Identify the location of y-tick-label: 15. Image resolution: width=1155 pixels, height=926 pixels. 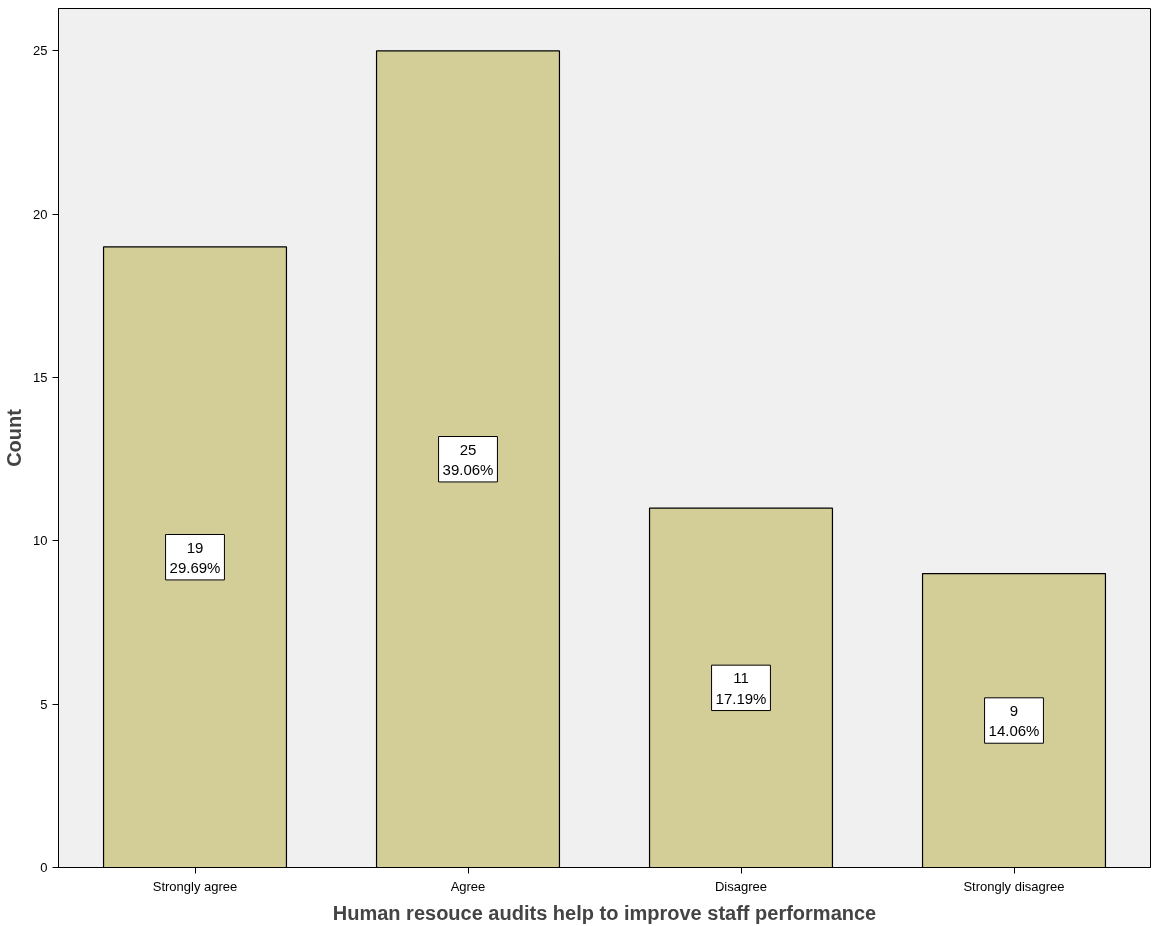
(40, 378).